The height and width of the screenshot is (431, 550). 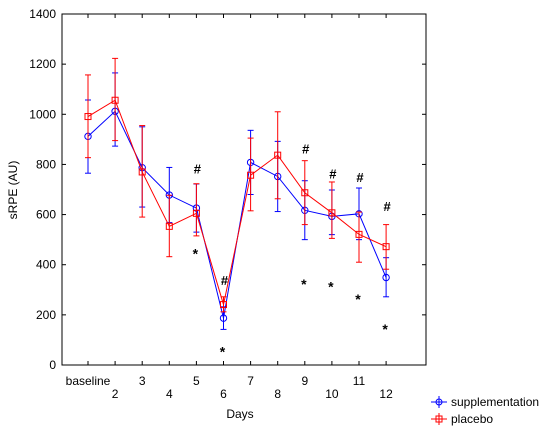 What do you see at coordinates (472, 419) in the screenshot?
I see `legend-label: placebo` at bounding box center [472, 419].